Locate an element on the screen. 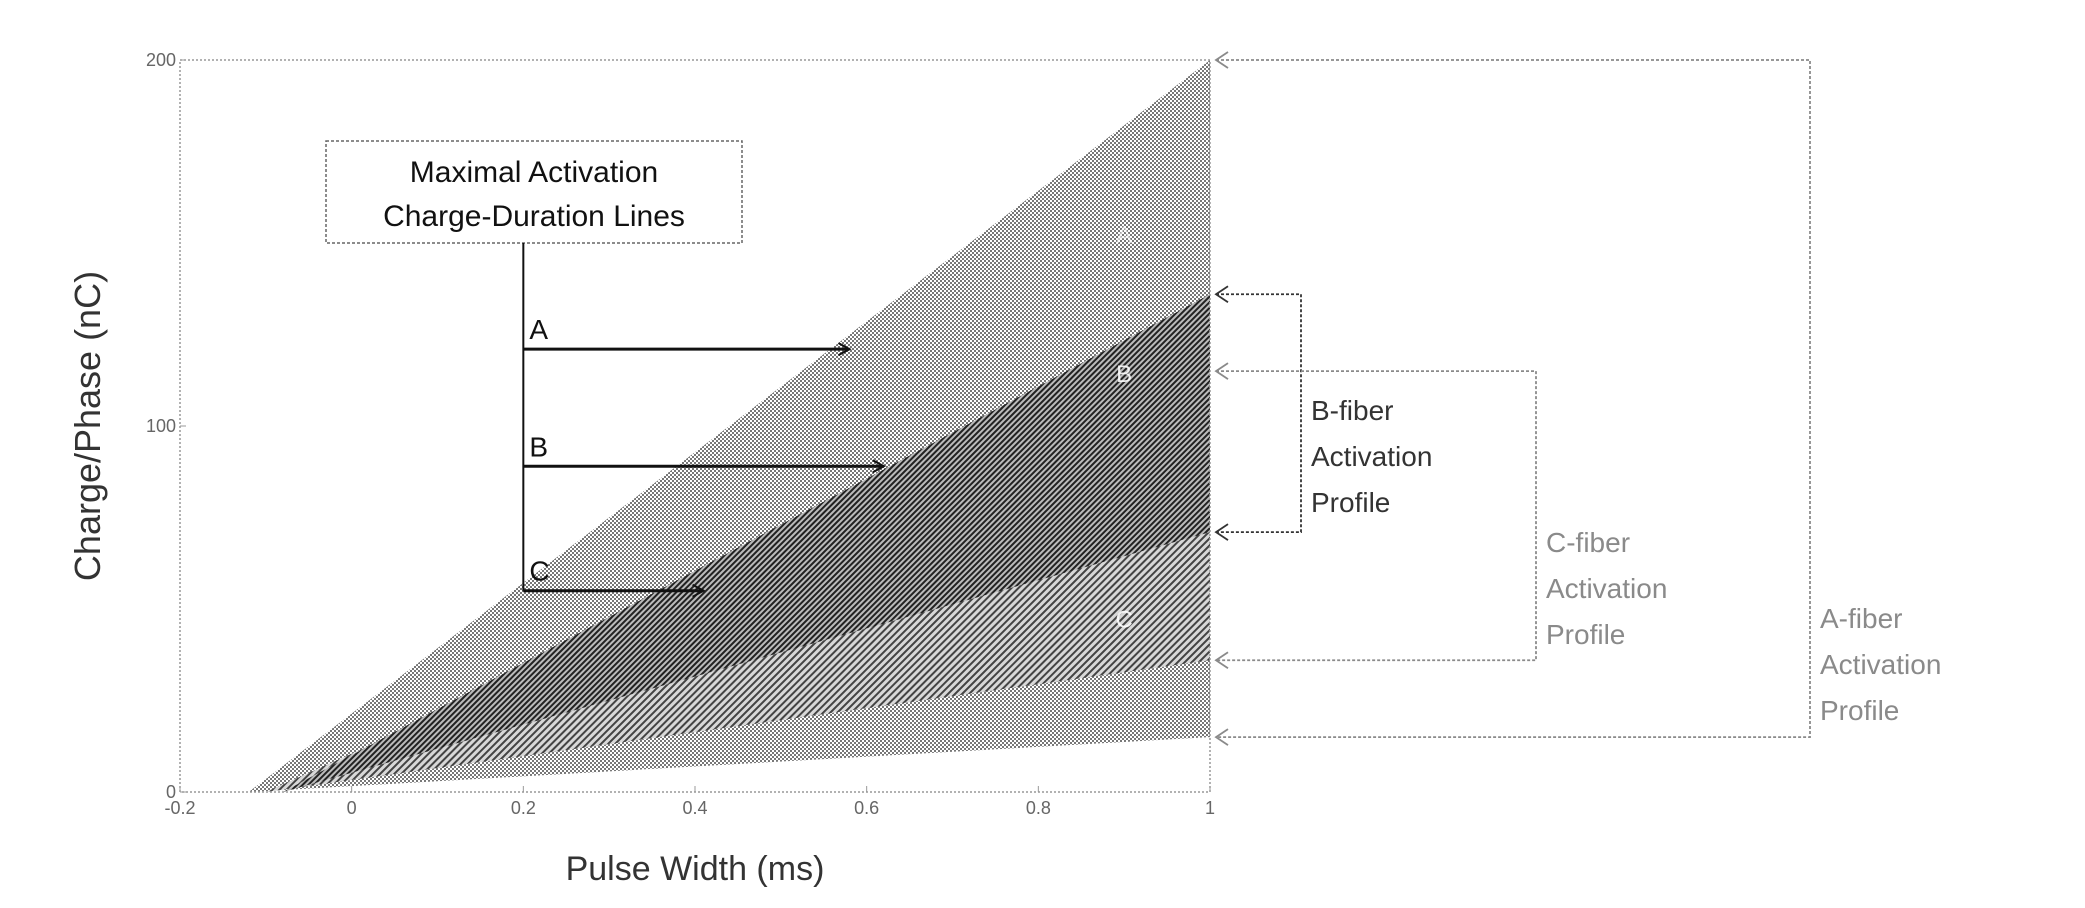 Image resolution: width=2085 pixels, height=908 pixels. bracket-b-fiber is located at coordinates (1258, 413).